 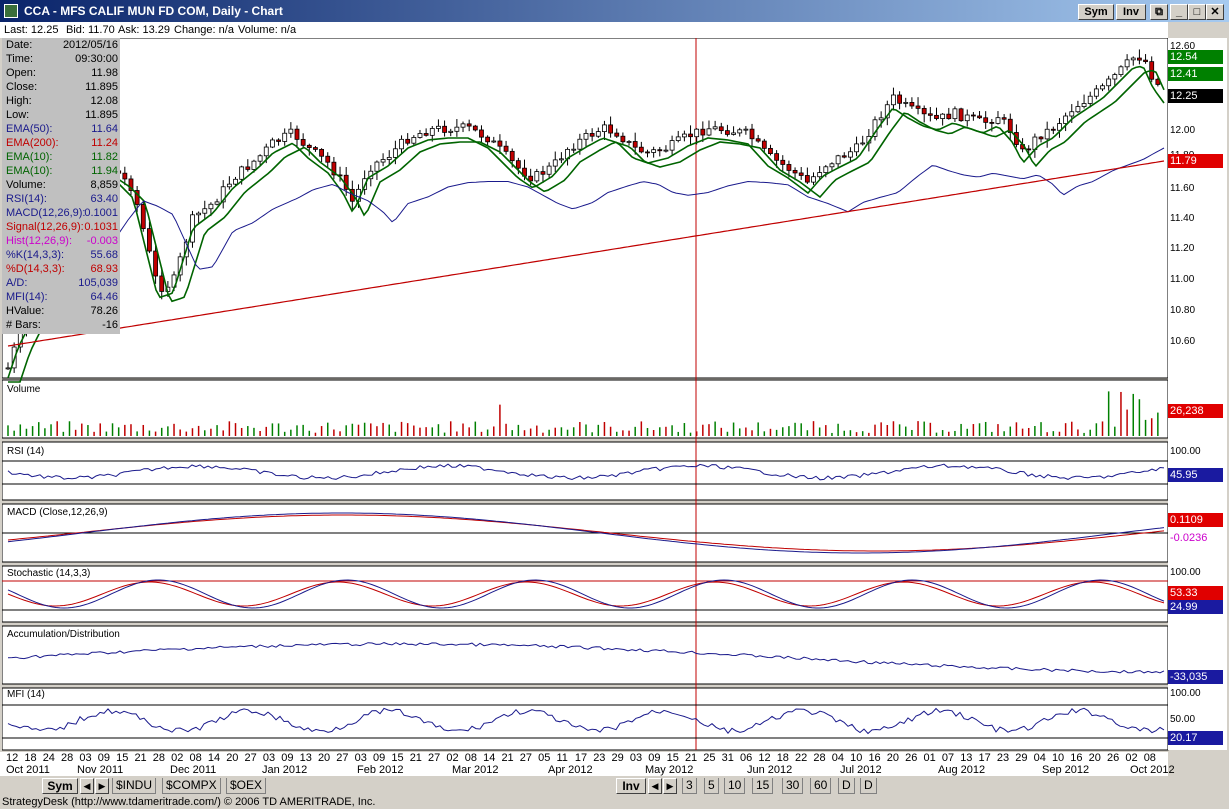 What do you see at coordinates (1195, 96) in the screenshot?
I see `last-price-badge: 12.25` at bounding box center [1195, 96].